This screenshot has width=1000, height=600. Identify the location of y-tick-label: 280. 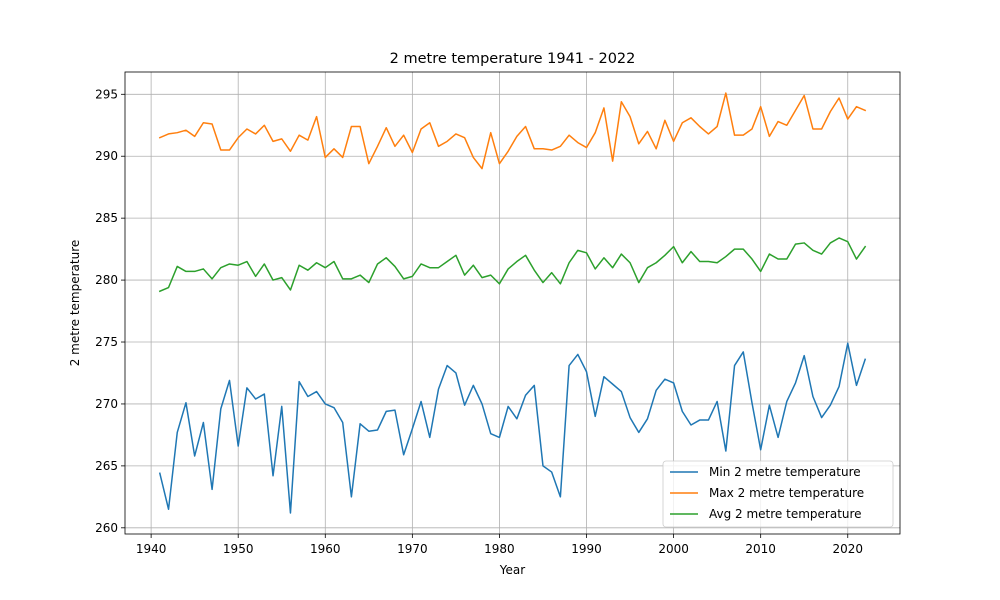
(106, 280).